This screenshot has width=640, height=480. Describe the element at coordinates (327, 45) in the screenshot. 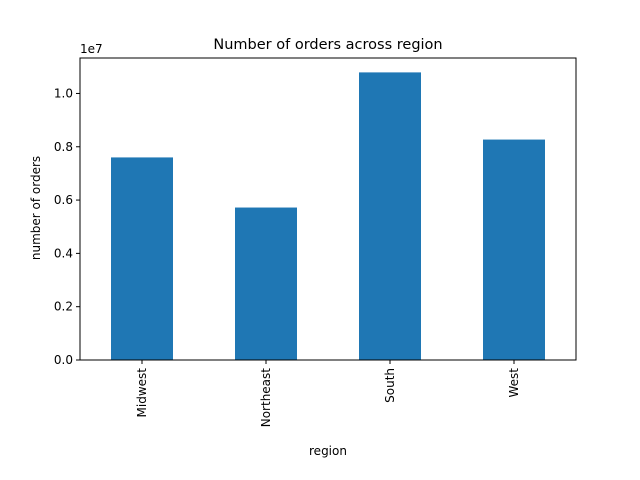

I see `chart-title: Number of orders across region` at that location.